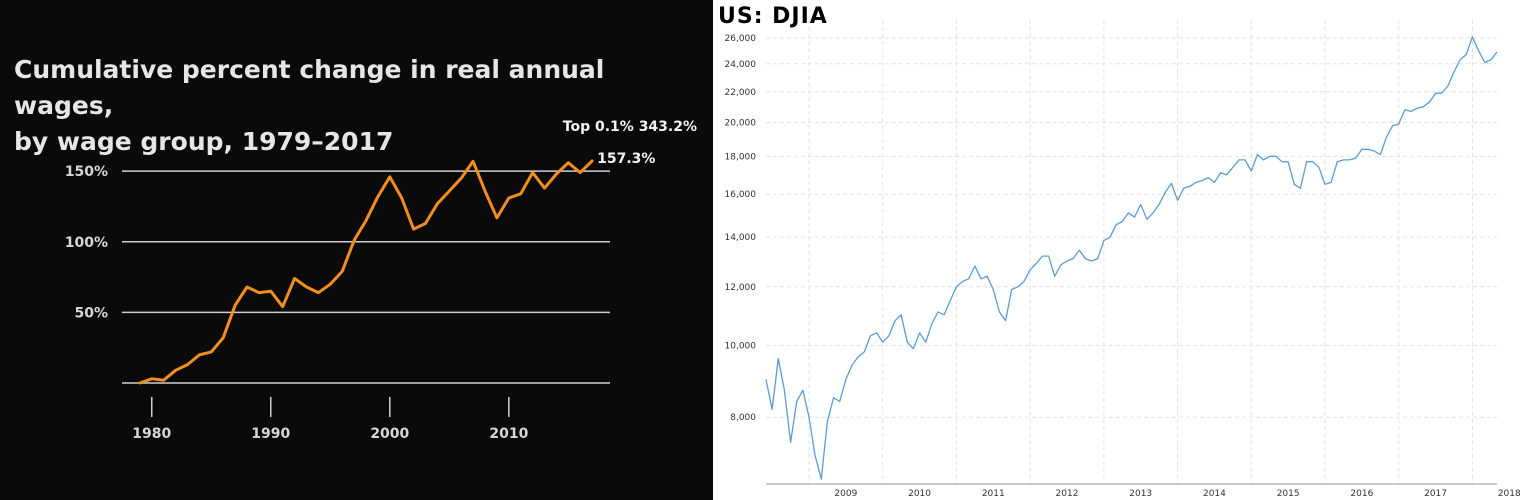  I want to click on y-tick-label: 24,000, so click(741, 65).